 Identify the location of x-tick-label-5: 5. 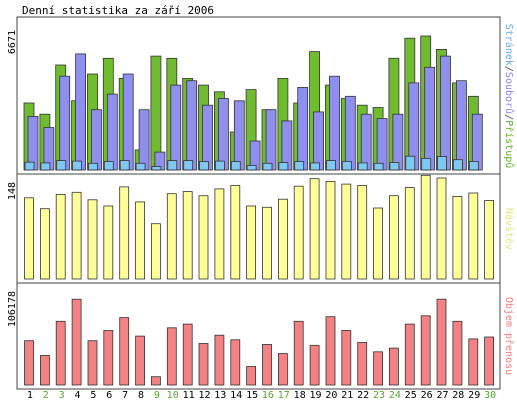
(93, 395).